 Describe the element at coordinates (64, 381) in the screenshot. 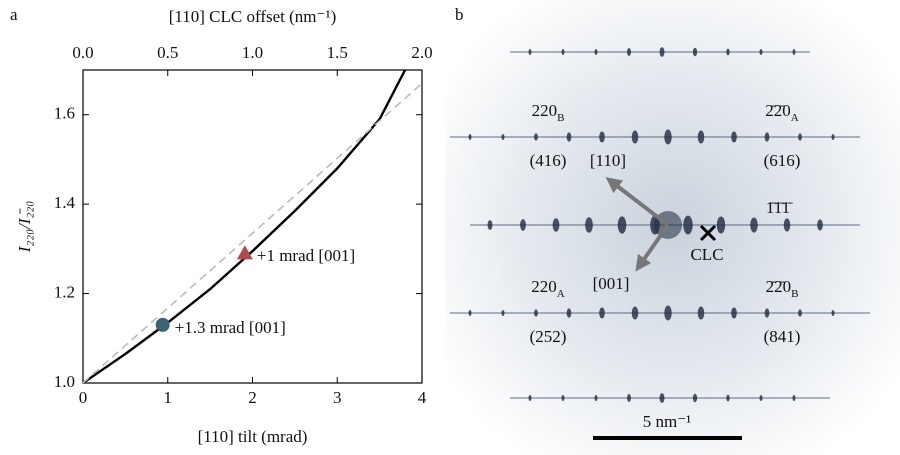

I see `y-tick-label: 1.0` at that location.